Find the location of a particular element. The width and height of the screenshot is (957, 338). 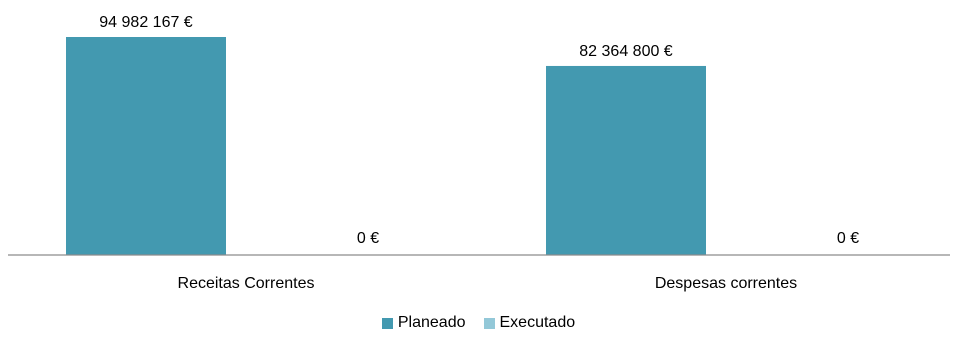

legend-label-planeado: Planeado is located at coordinates (431, 322).